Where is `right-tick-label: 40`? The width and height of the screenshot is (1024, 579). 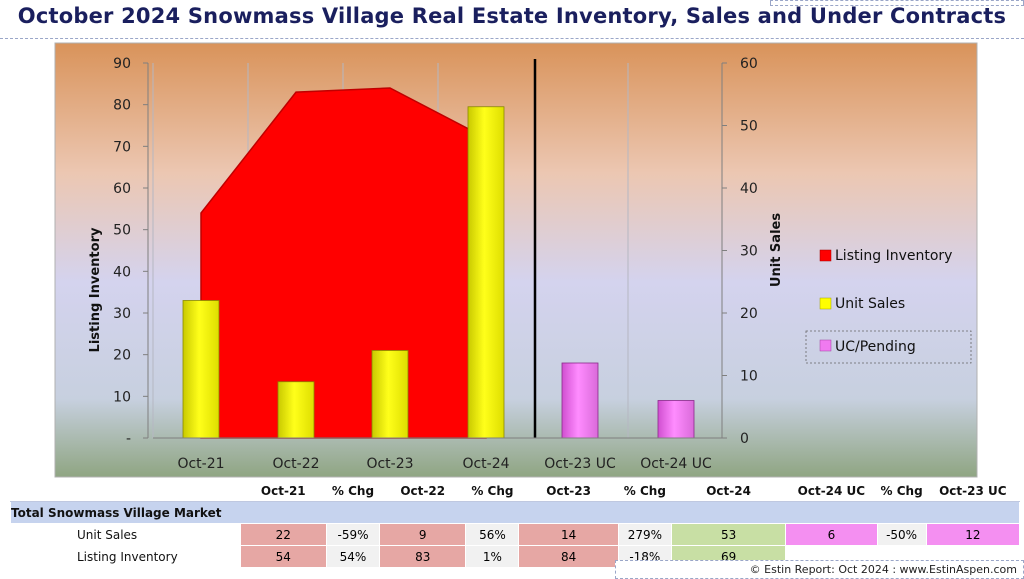 right-tick-label: 40 is located at coordinates (749, 189).